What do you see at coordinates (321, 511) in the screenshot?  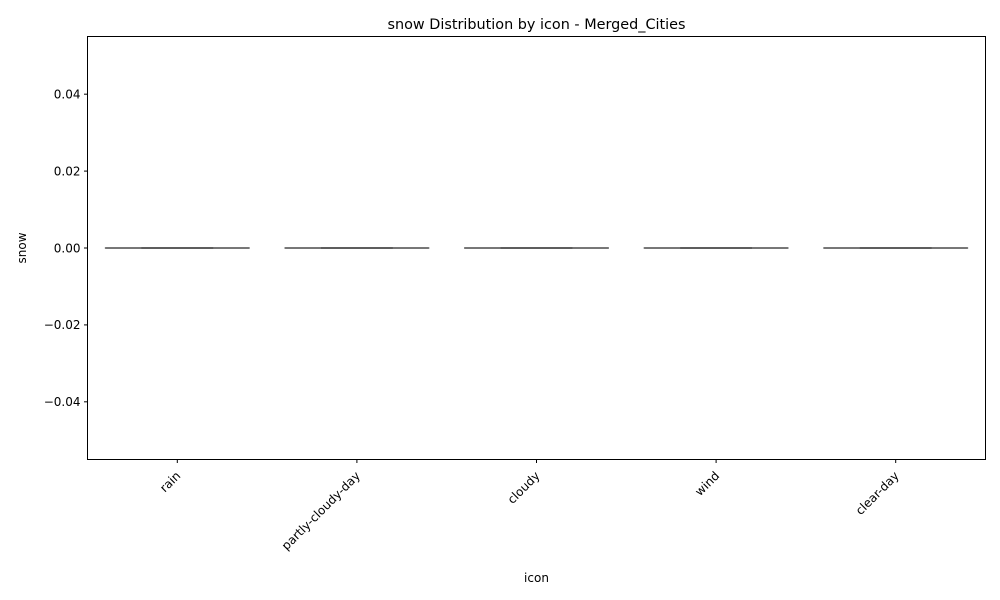 I see `x-tick-label: partly-cloudy-day` at bounding box center [321, 511].